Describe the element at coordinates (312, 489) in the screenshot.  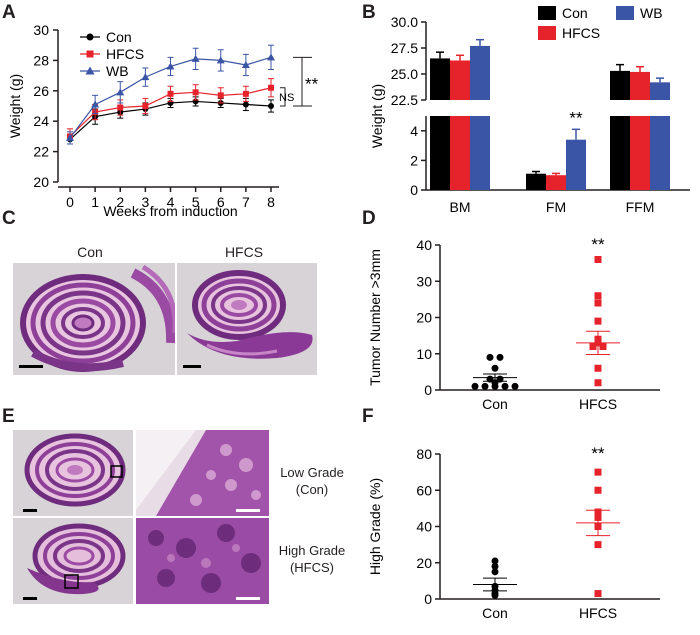
I see `low-grade-label-line2: (Con)` at that location.